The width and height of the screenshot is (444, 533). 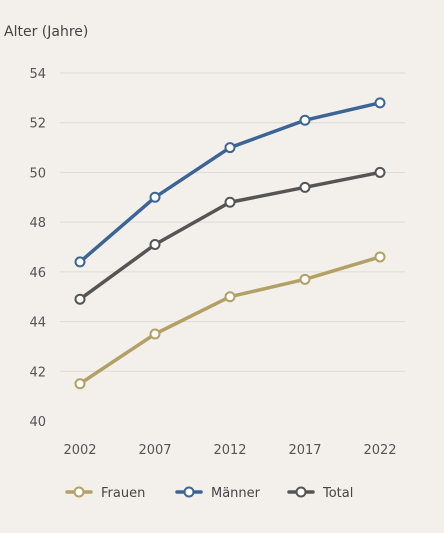 What do you see at coordinates (37, 372) in the screenshot?
I see `y-tick-label: 42` at bounding box center [37, 372].